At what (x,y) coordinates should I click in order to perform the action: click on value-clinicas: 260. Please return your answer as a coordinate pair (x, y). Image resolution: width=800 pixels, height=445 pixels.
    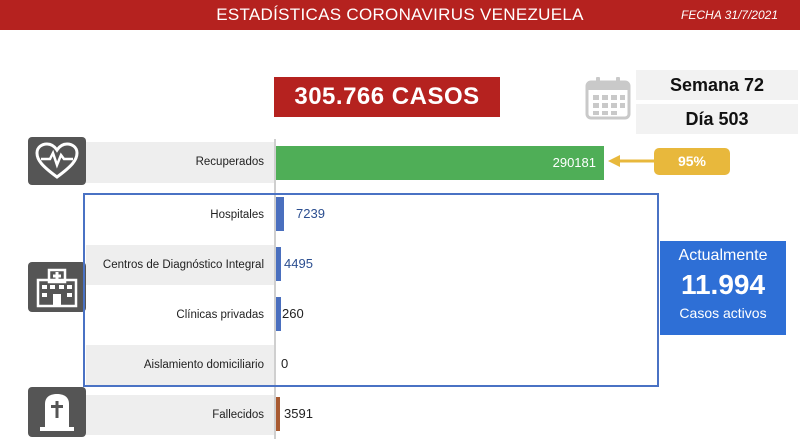
    Looking at the image, I should click on (293, 313).